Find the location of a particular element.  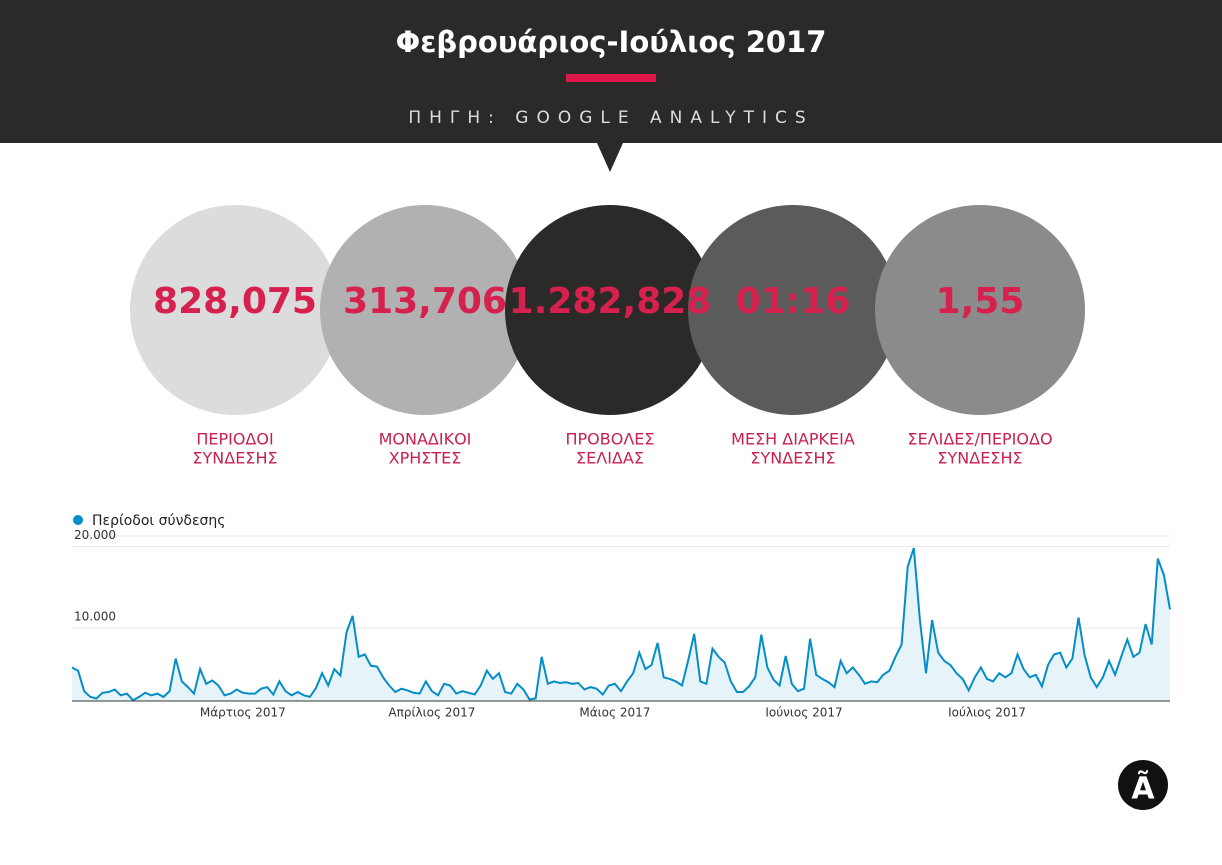

kpi-label: ΣΕΛΙΔΑΣ is located at coordinates (610, 458).